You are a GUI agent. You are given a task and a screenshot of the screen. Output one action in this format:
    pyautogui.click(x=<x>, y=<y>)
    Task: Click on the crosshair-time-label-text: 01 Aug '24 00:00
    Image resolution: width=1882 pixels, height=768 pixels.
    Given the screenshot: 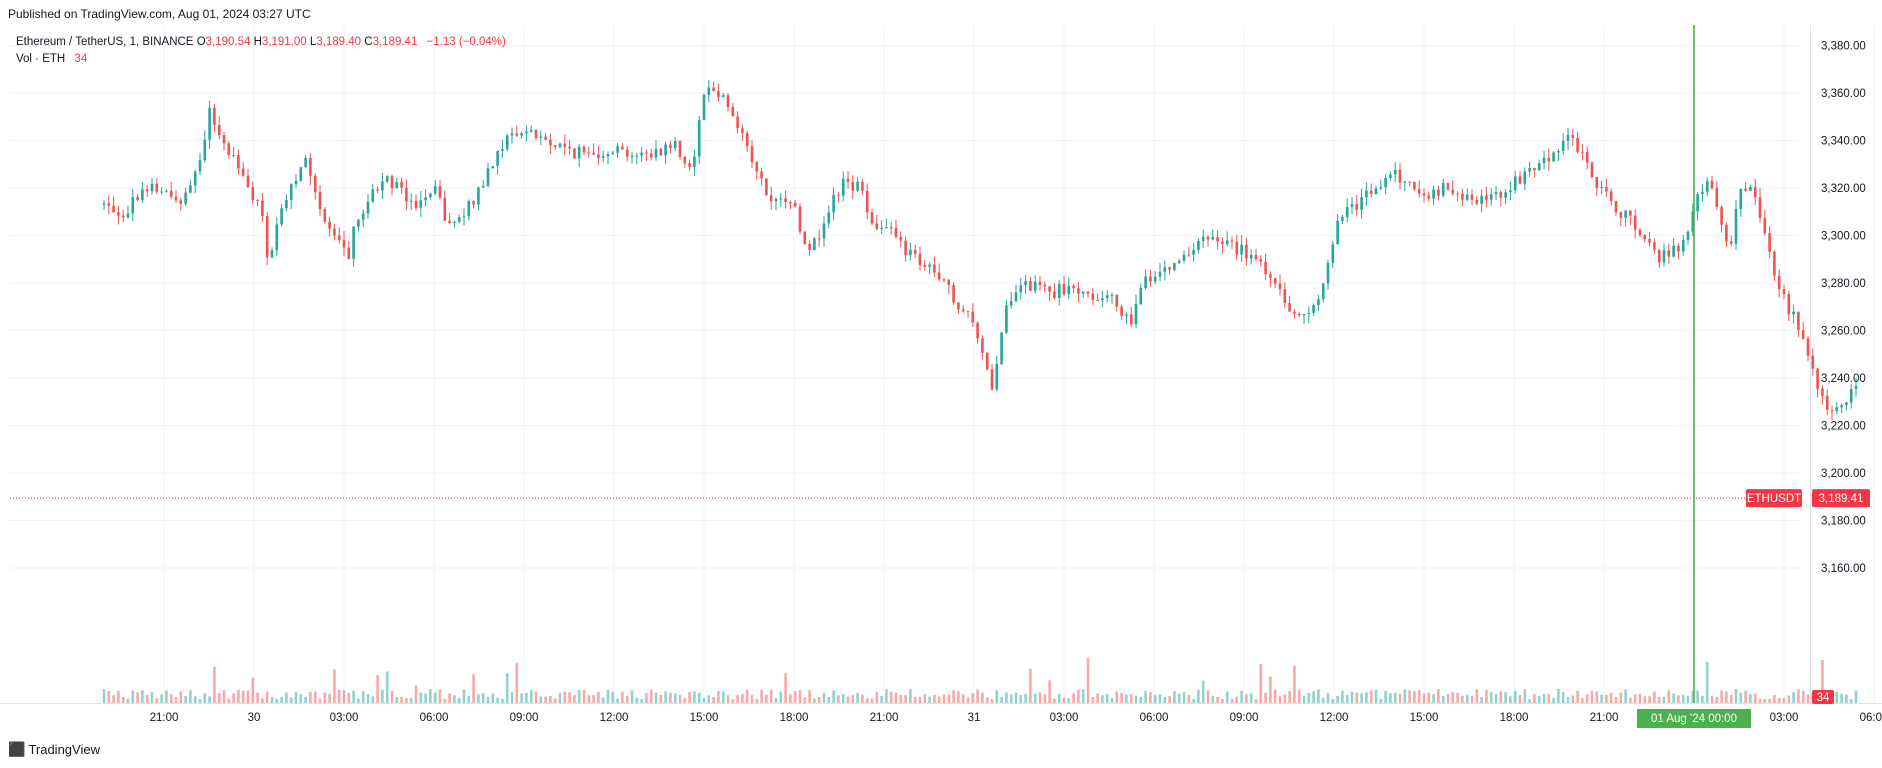 What is the action you would take?
    pyautogui.click(x=1694, y=719)
    